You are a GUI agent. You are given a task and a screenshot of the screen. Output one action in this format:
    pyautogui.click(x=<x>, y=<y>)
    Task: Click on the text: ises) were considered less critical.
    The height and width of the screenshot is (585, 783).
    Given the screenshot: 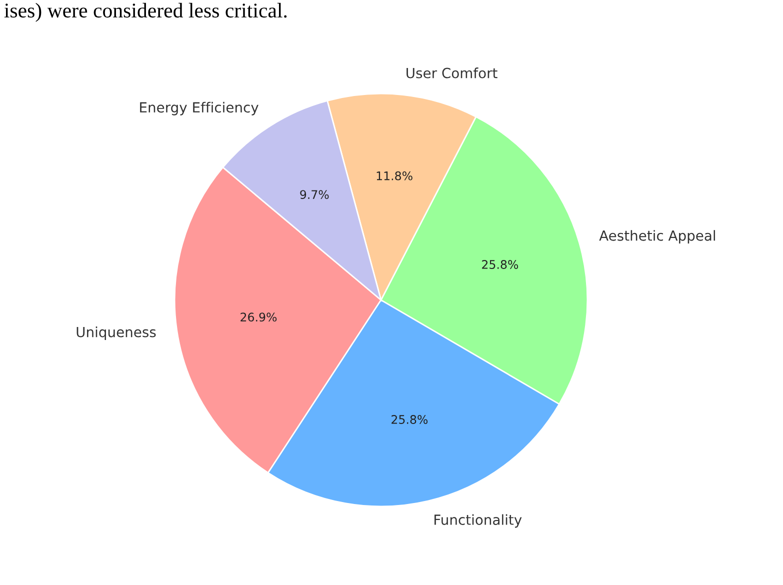 What is the action you would take?
    pyautogui.click(x=145, y=12)
    